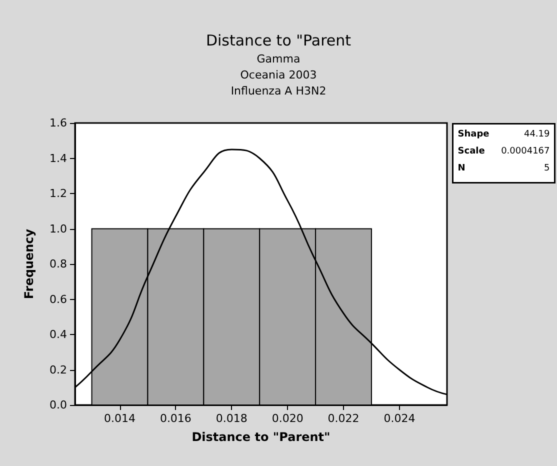  I want to click on x-tick-label: 0.020, so click(288, 418).